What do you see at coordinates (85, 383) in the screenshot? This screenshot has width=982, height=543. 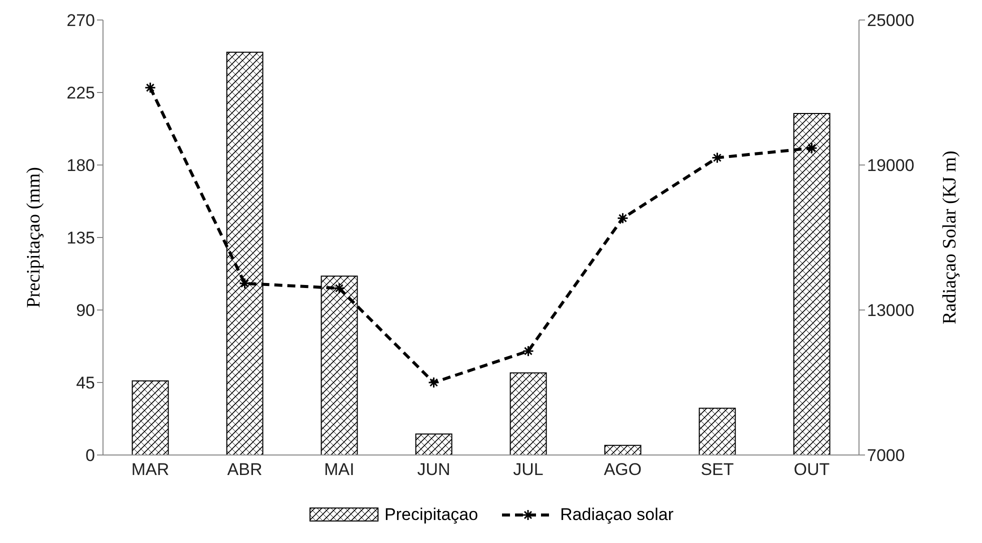 I see `y-tick-label: 45` at bounding box center [85, 383].